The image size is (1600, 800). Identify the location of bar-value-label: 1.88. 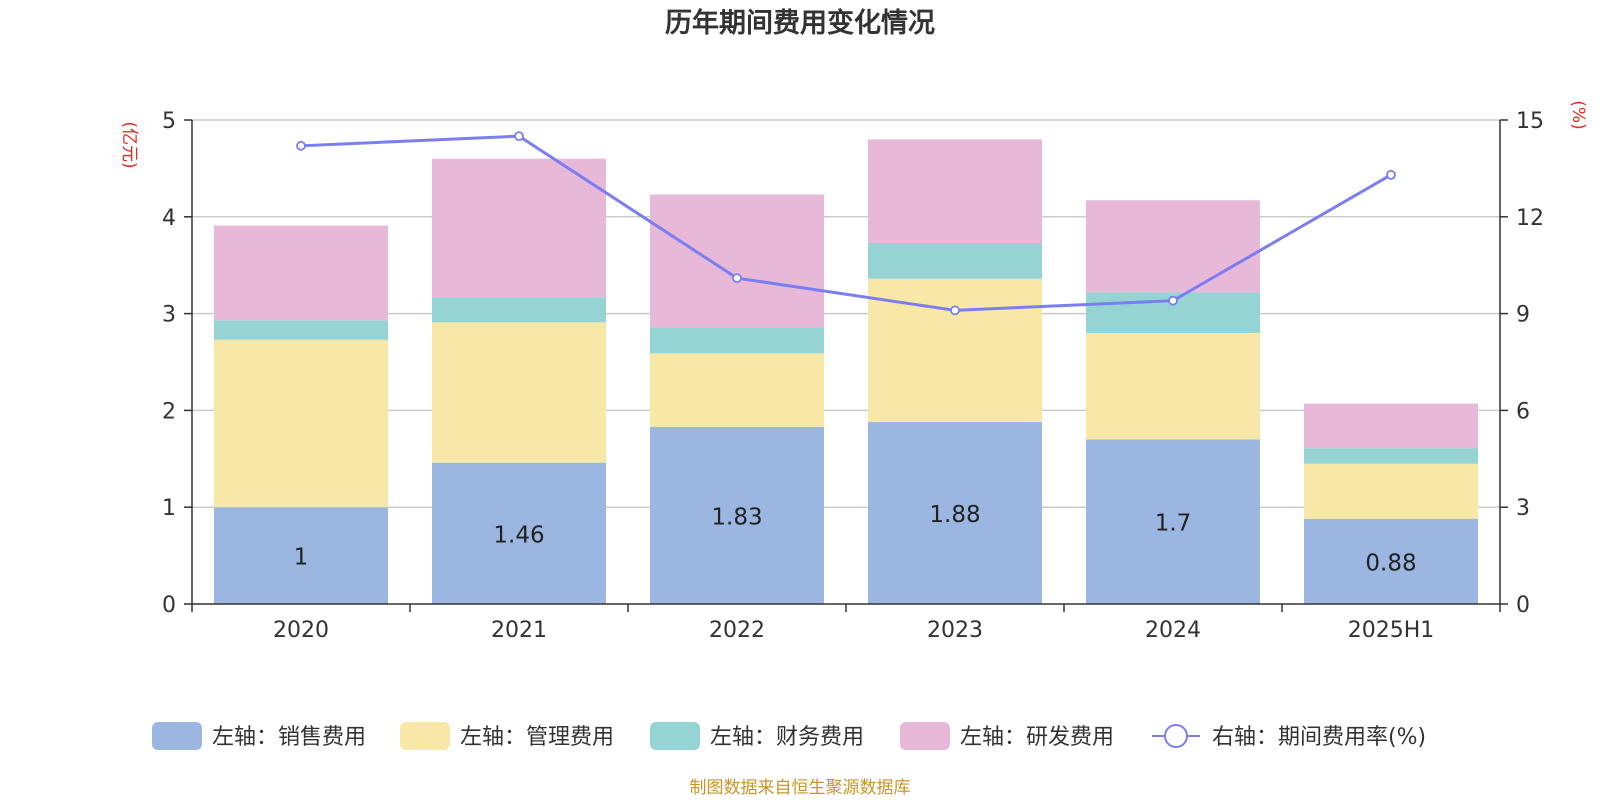
(954, 515).